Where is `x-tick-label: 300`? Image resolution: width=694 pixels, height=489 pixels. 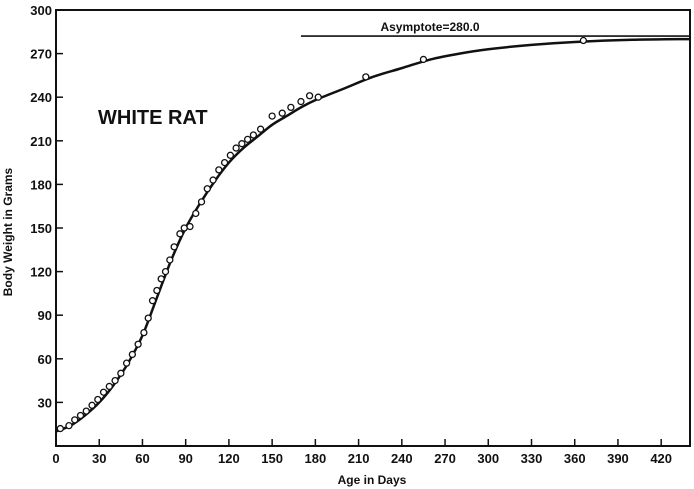
x-tick-label: 300 is located at coordinates (488, 458).